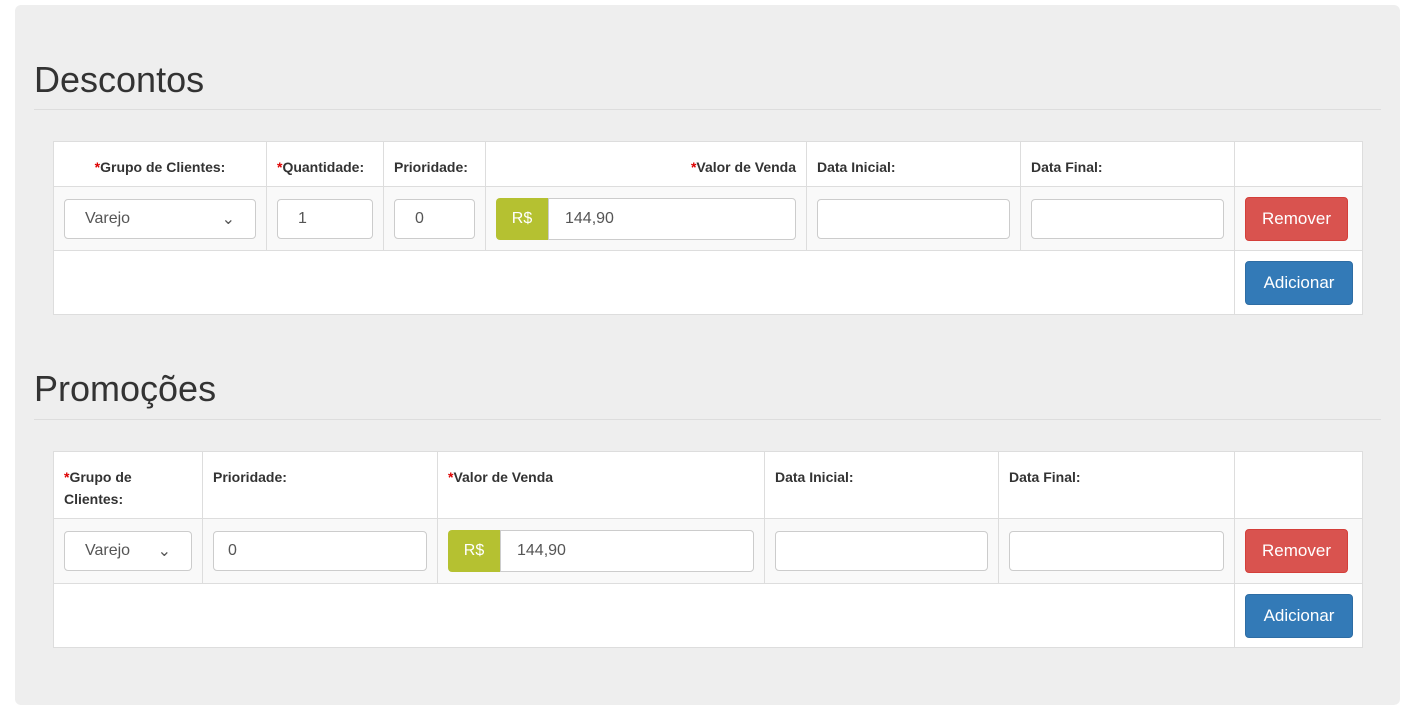  I want to click on quantidade-input: 1, so click(325, 218).